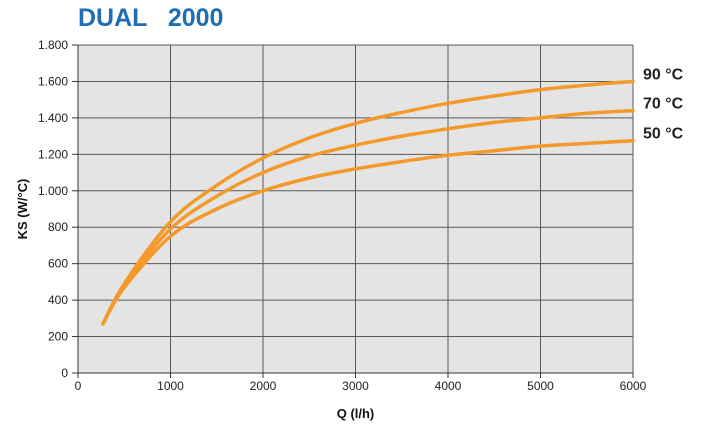  I want to click on x-tick-label: 3000, so click(355, 386).